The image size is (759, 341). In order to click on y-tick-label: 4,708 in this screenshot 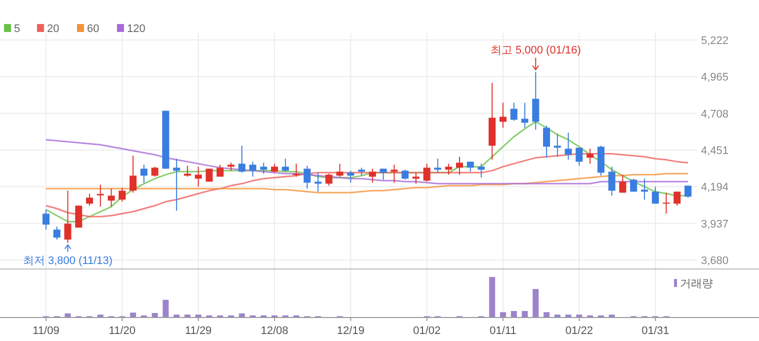, I will do `click(715, 114)`.